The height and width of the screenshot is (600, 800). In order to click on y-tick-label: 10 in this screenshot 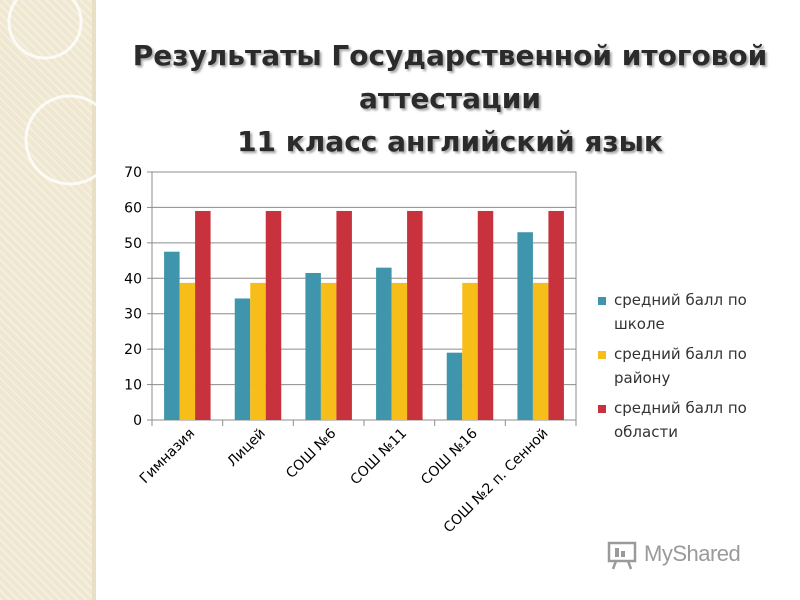, I will do `click(133, 386)`.